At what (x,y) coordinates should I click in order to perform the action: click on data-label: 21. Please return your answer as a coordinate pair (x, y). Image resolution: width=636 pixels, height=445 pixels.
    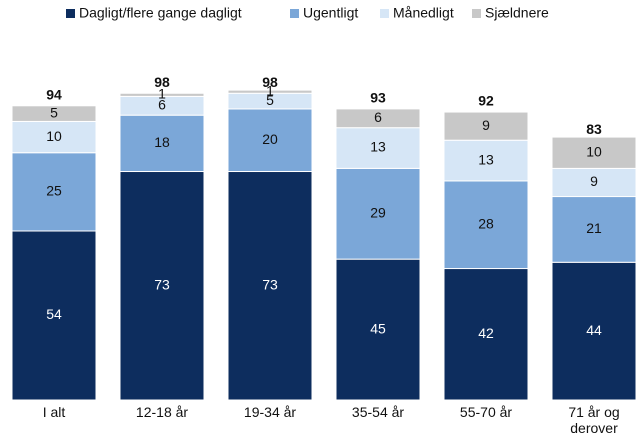
    Looking at the image, I should click on (594, 228).